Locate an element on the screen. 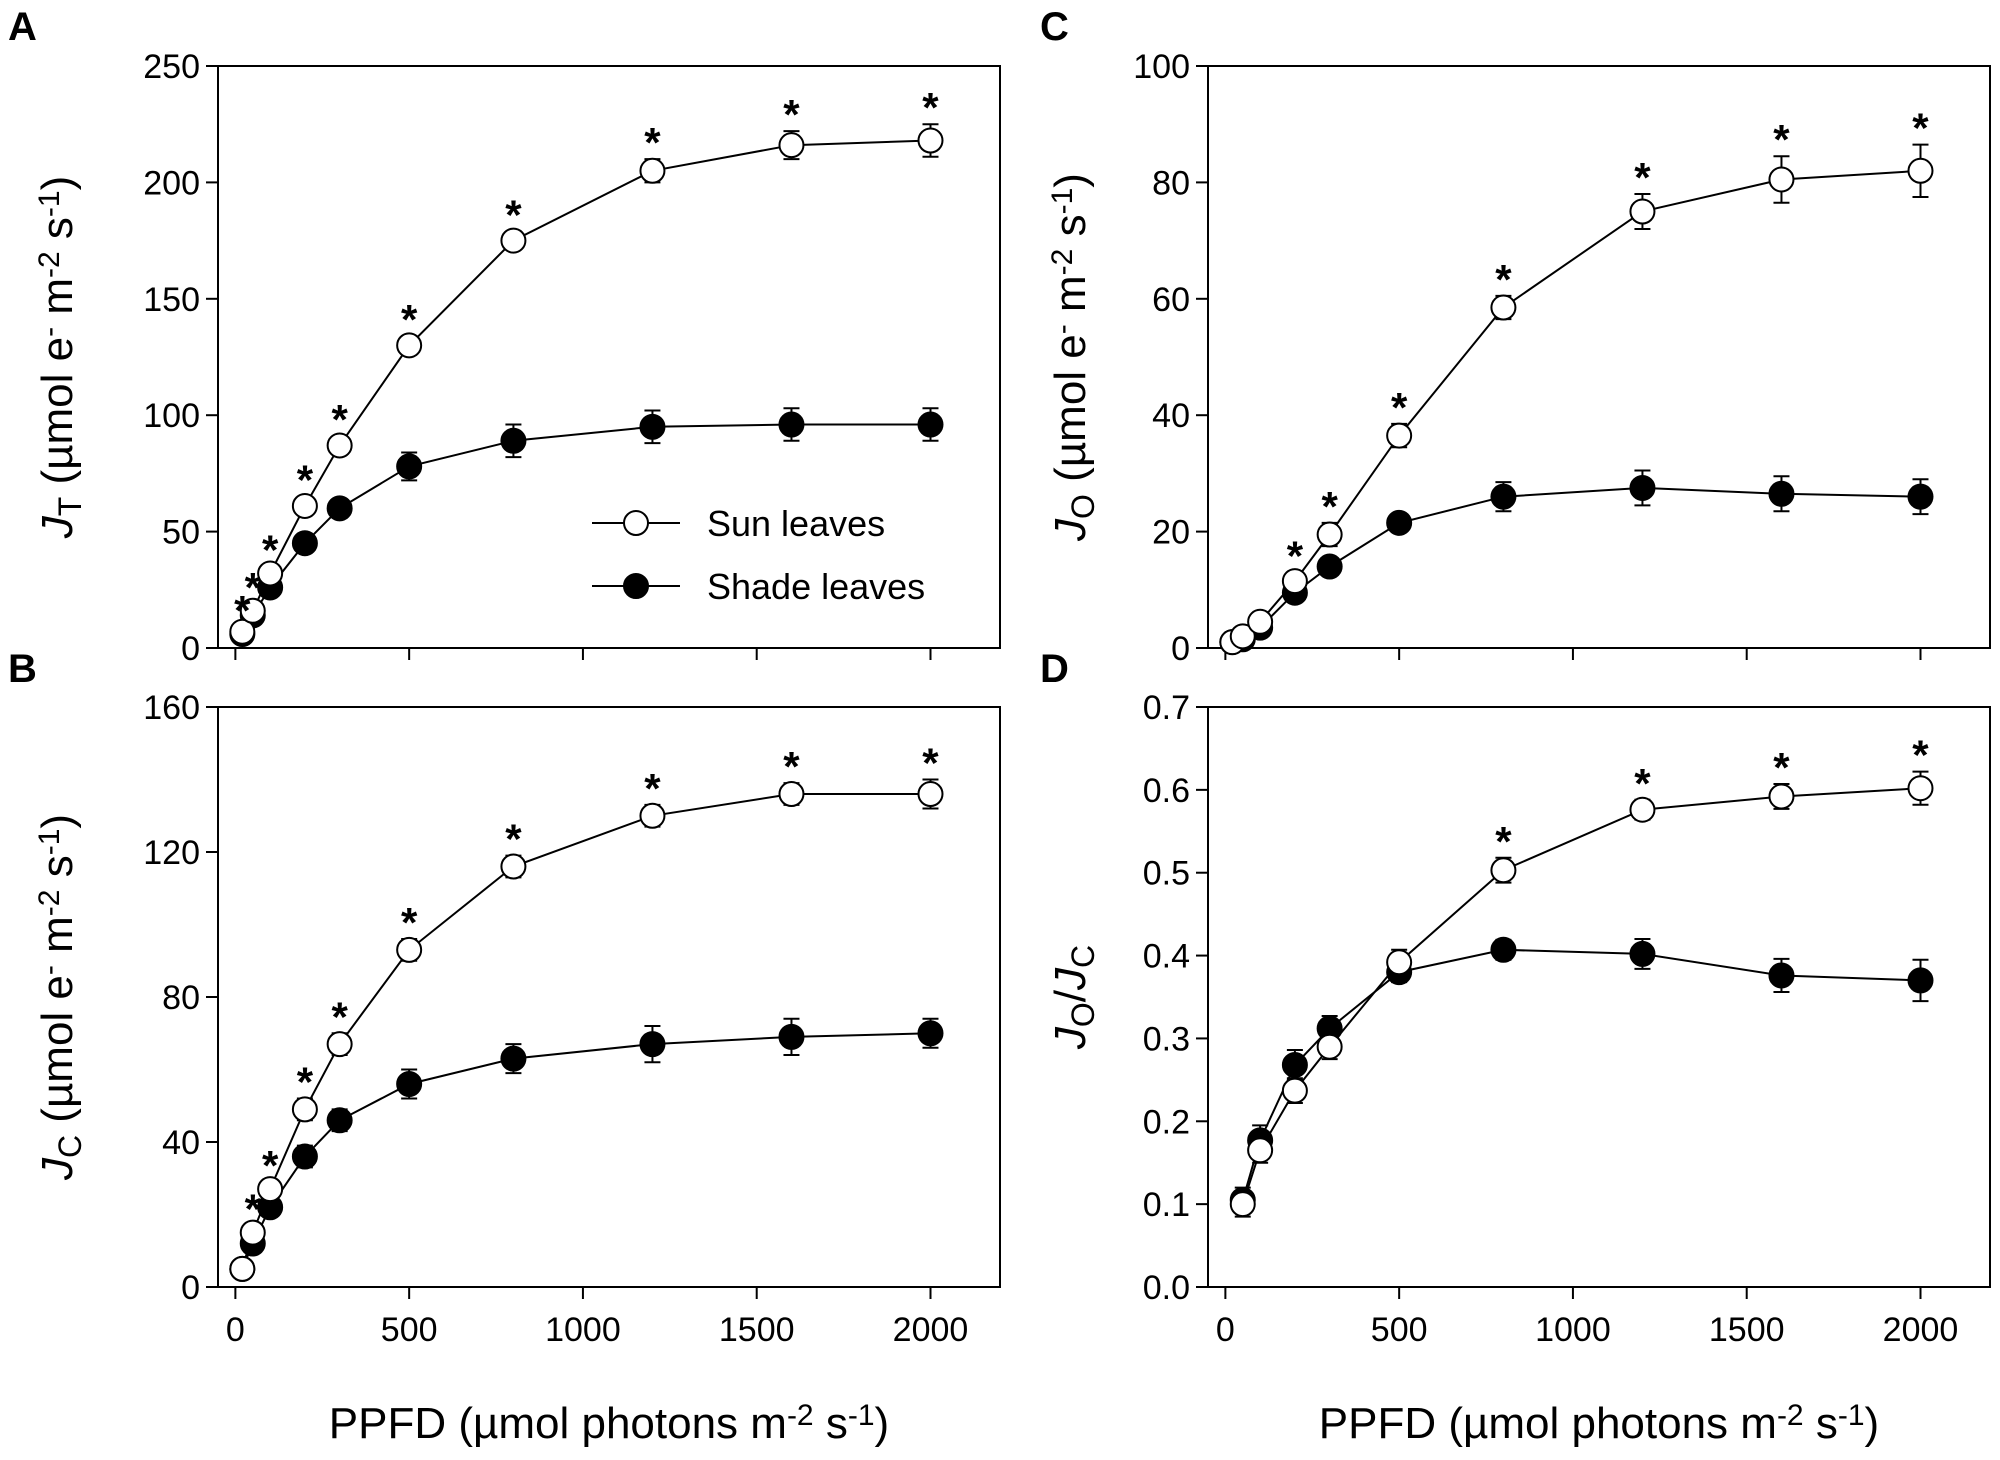 The image size is (2000, 1460). y-tick-label-b: 0 is located at coordinates (190, 1288).